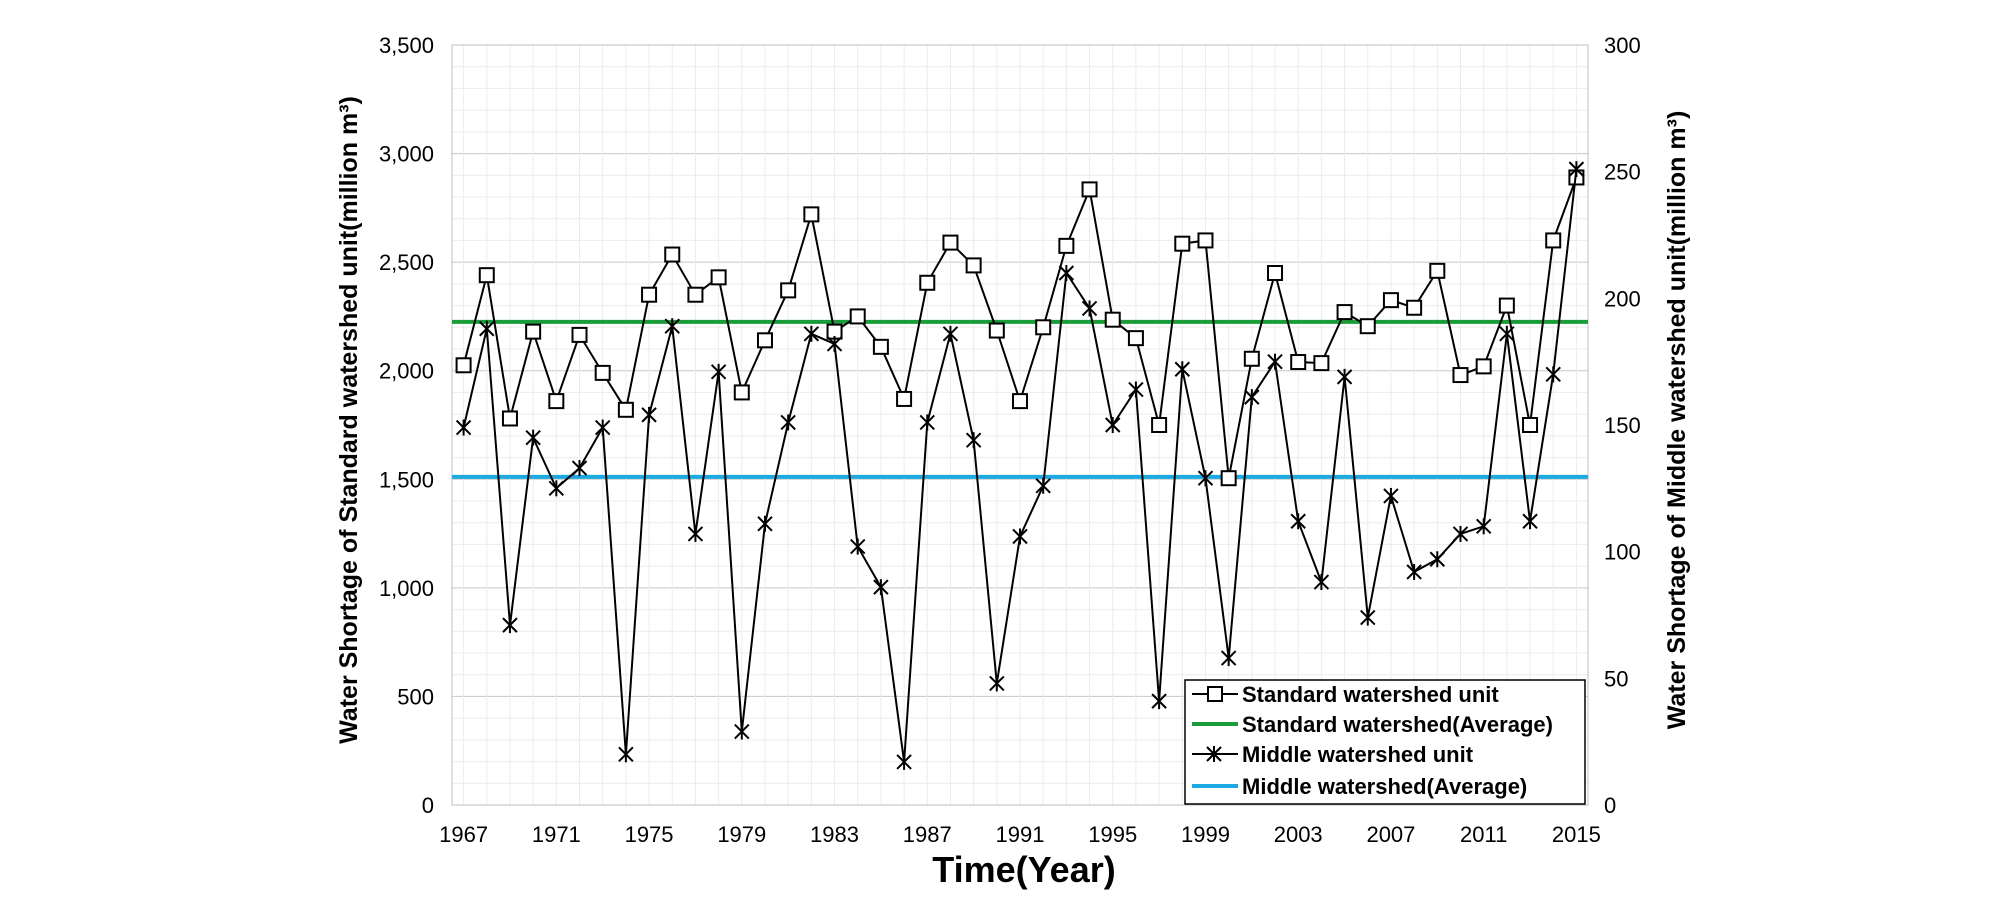 This screenshot has width=2008, height=917. Describe the element at coordinates (741, 834) in the screenshot. I see `x-tick-label: 1979` at that location.